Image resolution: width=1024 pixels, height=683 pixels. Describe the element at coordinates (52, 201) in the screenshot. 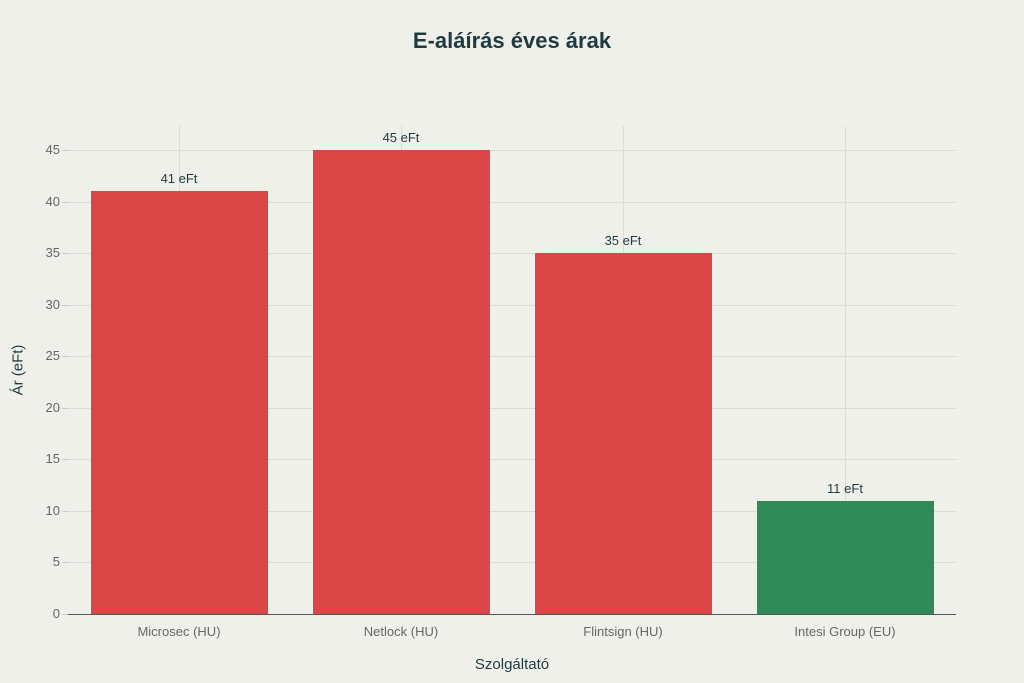

I see `y-tick-label: 40` at that location.